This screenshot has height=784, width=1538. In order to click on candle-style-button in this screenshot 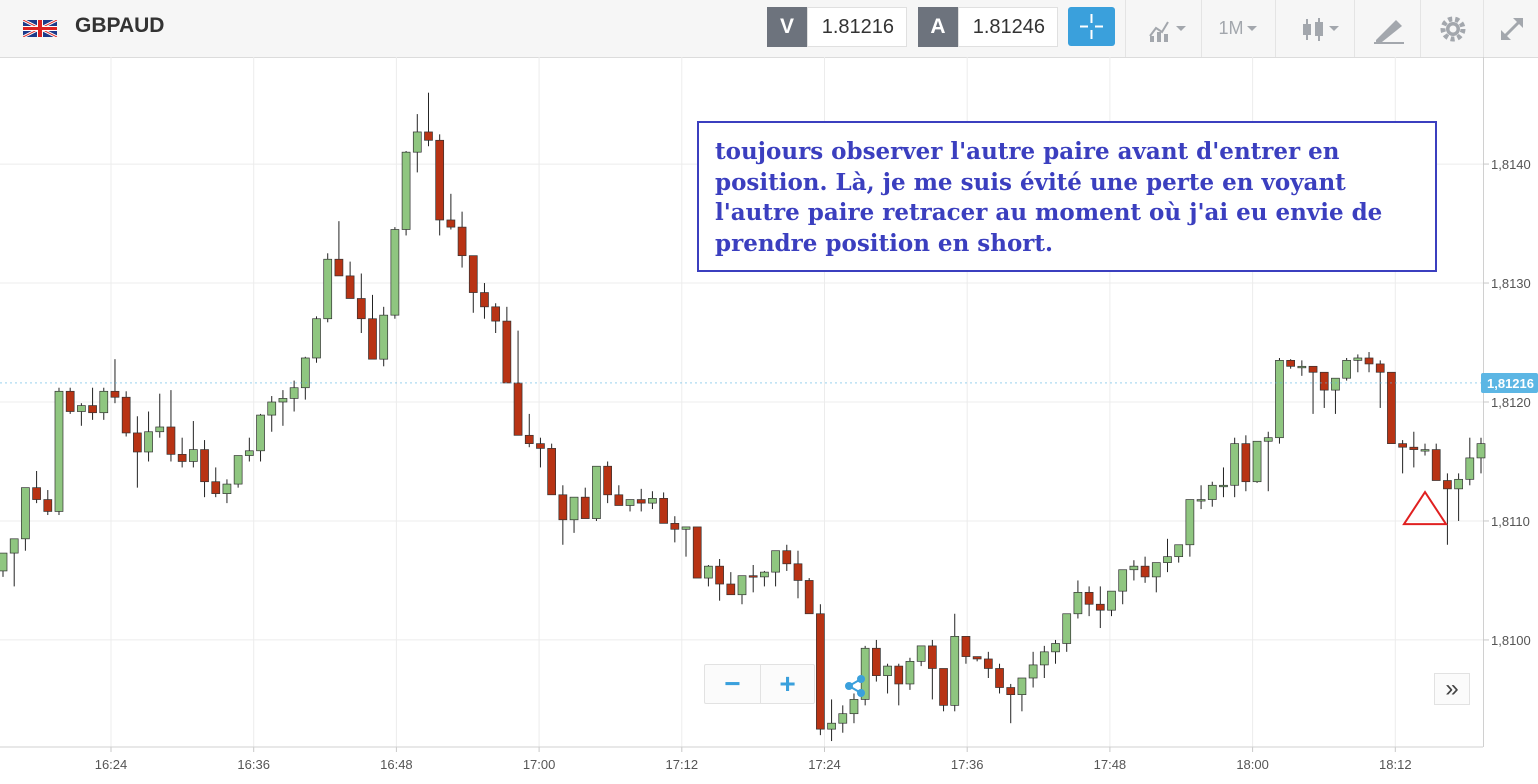, I will do `click(1315, 28)`.